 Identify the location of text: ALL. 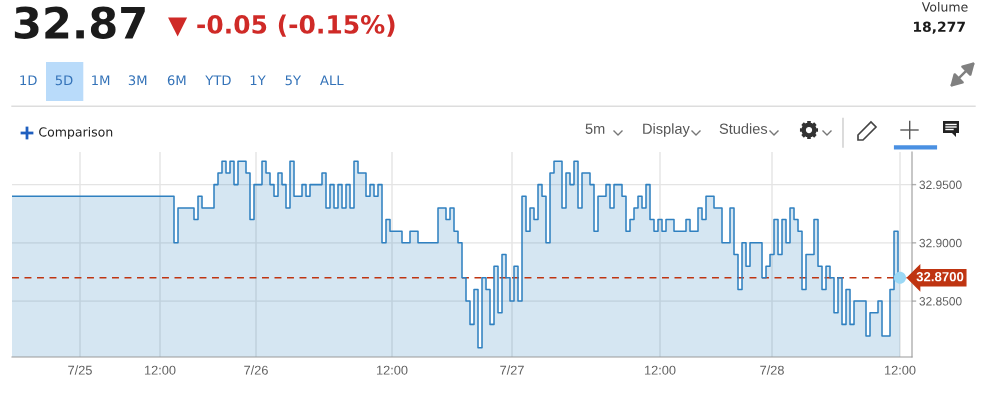
(332, 80).